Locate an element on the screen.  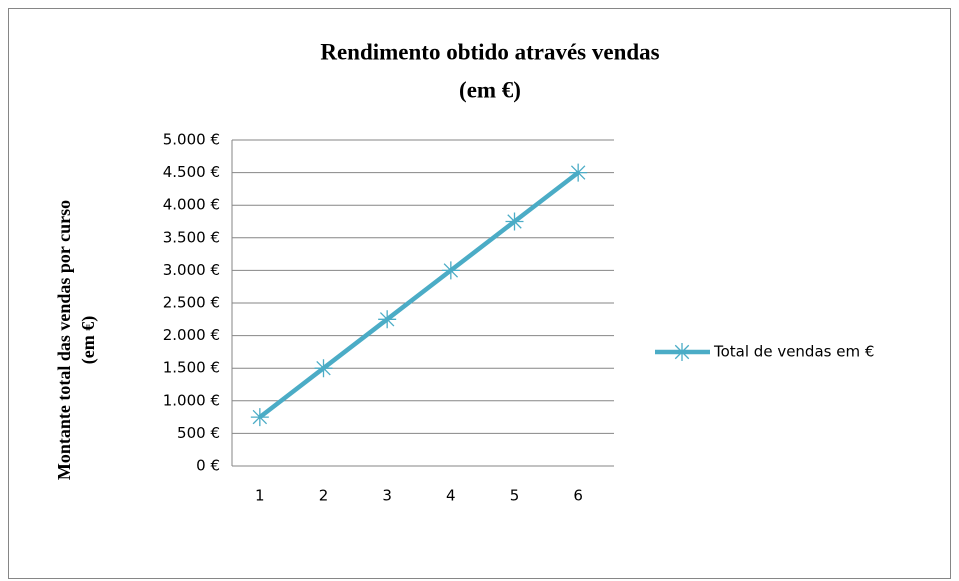
y-tick-label: 500 € is located at coordinates (198, 433).